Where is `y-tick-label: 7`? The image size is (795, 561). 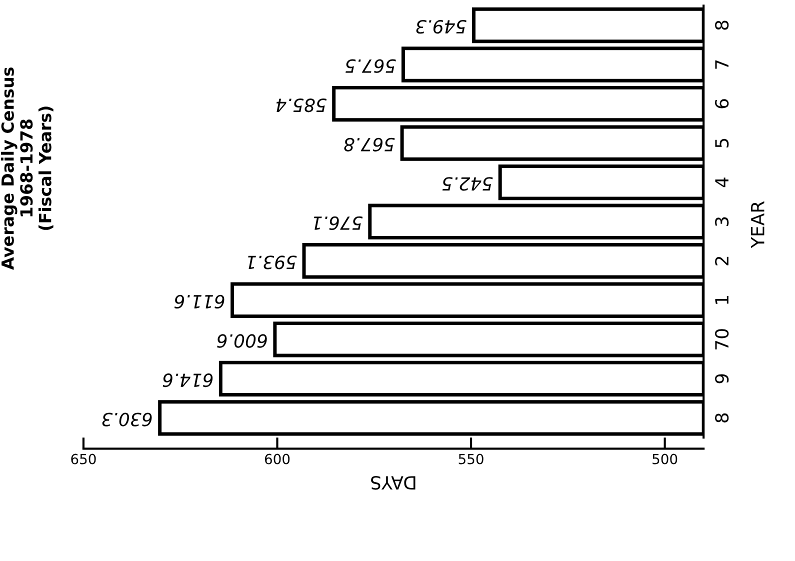
y-tick-label: 7 is located at coordinates (721, 64).